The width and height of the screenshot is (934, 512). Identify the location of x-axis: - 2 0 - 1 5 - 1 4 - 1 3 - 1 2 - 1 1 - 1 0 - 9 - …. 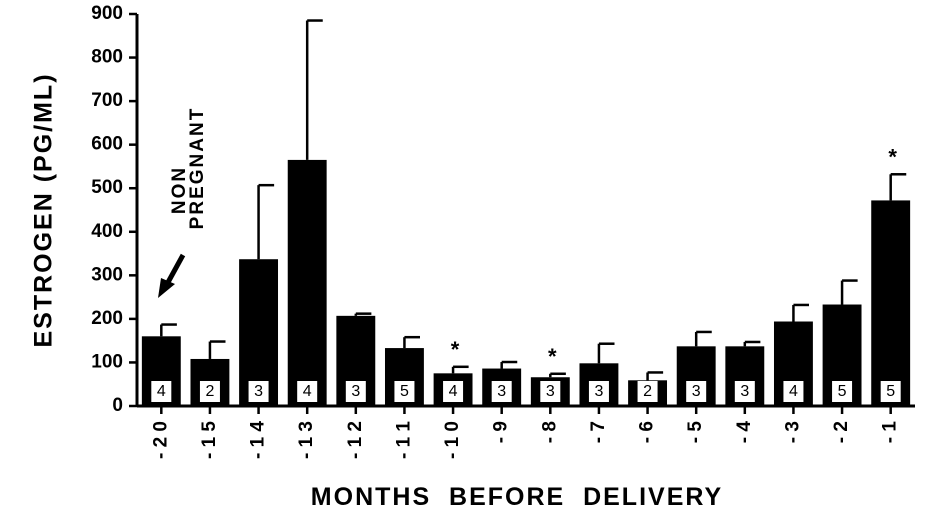
(525, 432).